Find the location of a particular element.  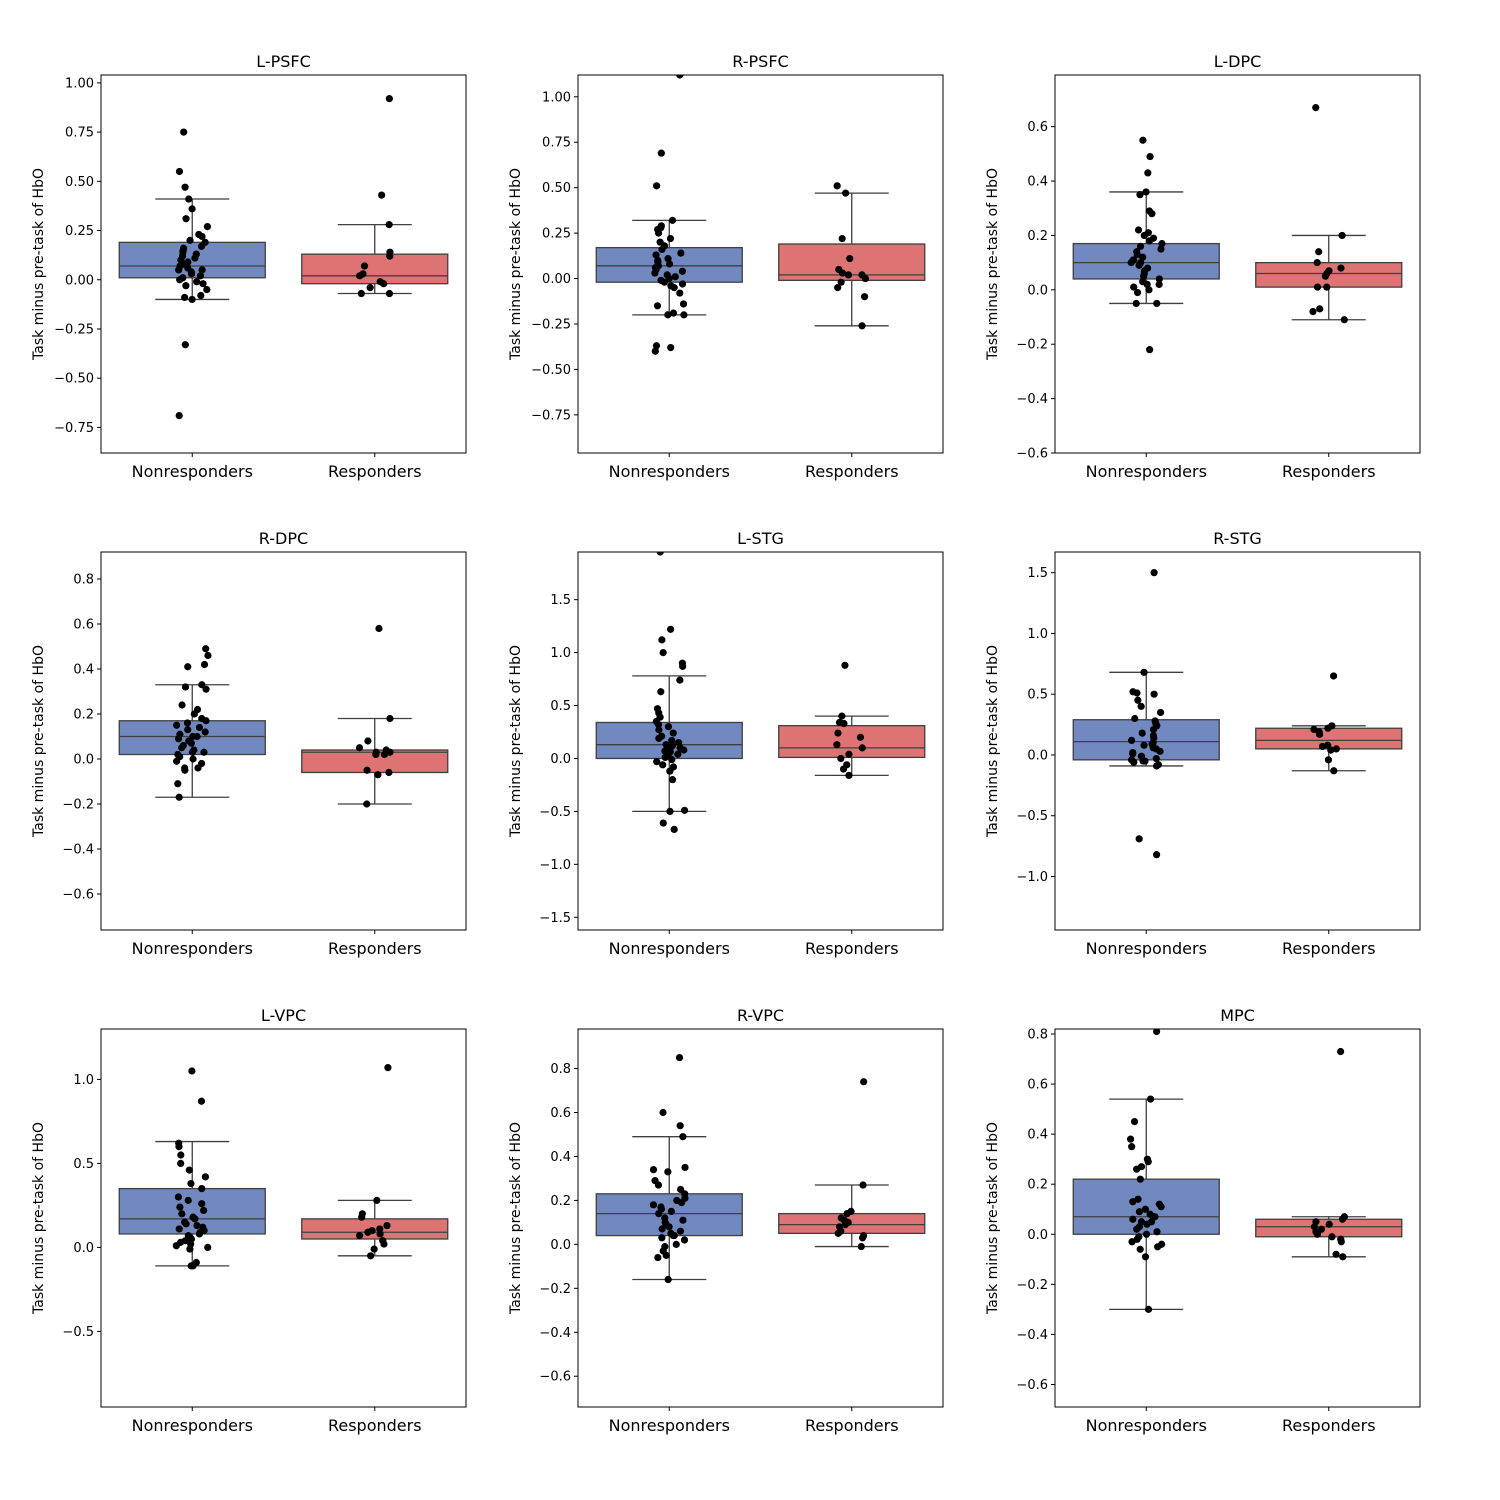

y-tick-label: 0.25 is located at coordinates (556, 234).